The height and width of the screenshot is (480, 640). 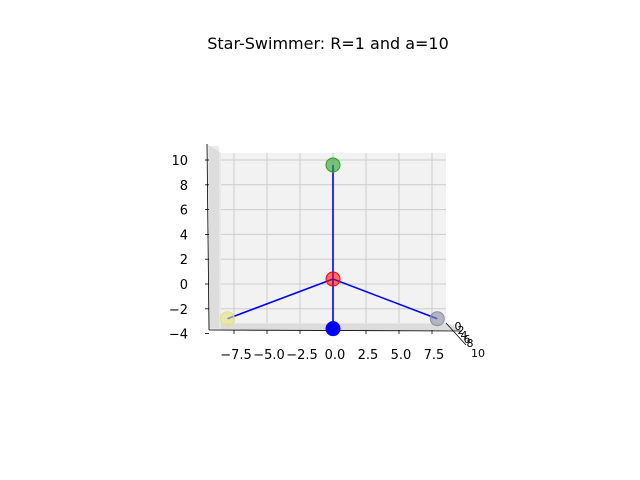 I want to click on z-tick-label: 0, so click(x=184, y=285).